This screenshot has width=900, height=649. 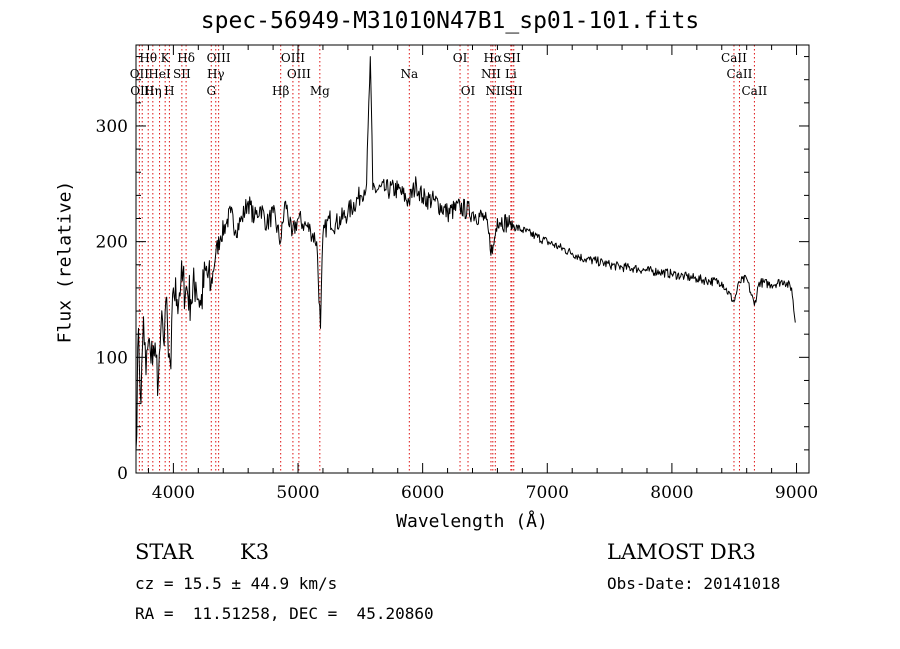 What do you see at coordinates (297, 493) in the screenshot?
I see `x-tick-label: 5000` at bounding box center [297, 493].